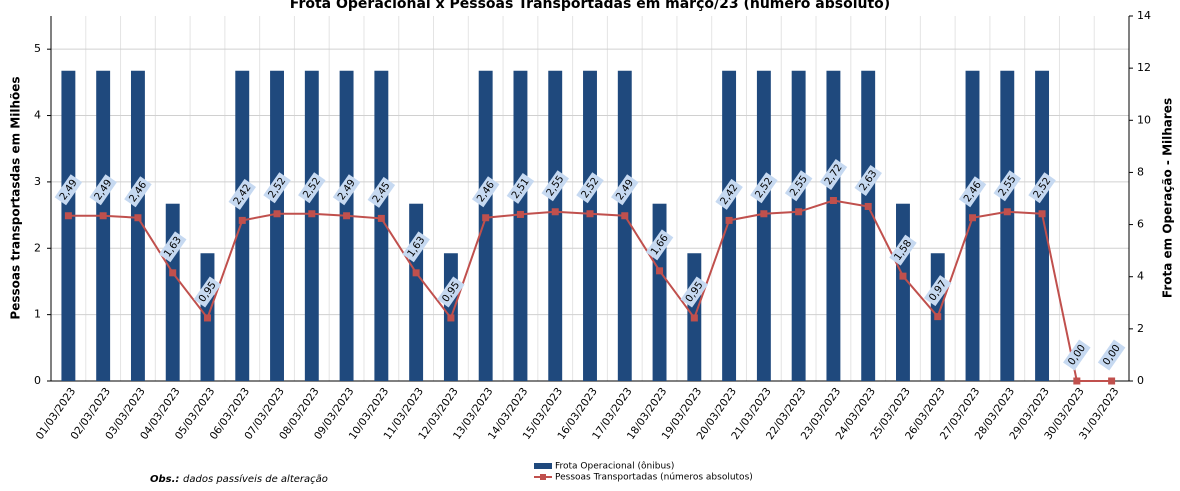 This screenshot has height=491, width=1180. What do you see at coordinates (1144, 119) in the screenshot?
I see `y2-tick-label: 10` at bounding box center [1144, 119].